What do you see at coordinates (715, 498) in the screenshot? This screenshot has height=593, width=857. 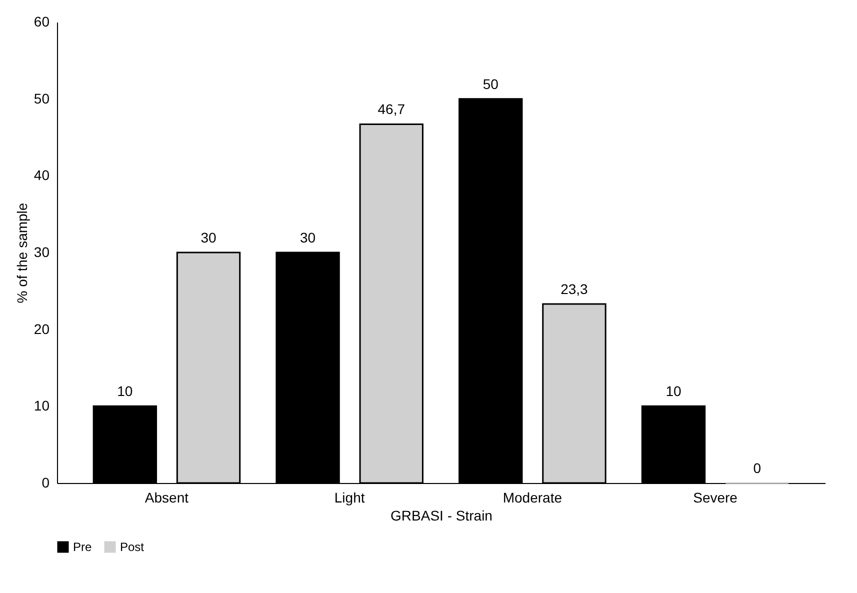 I see `x-tick-label: Severe` at bounding box center [715, 498].